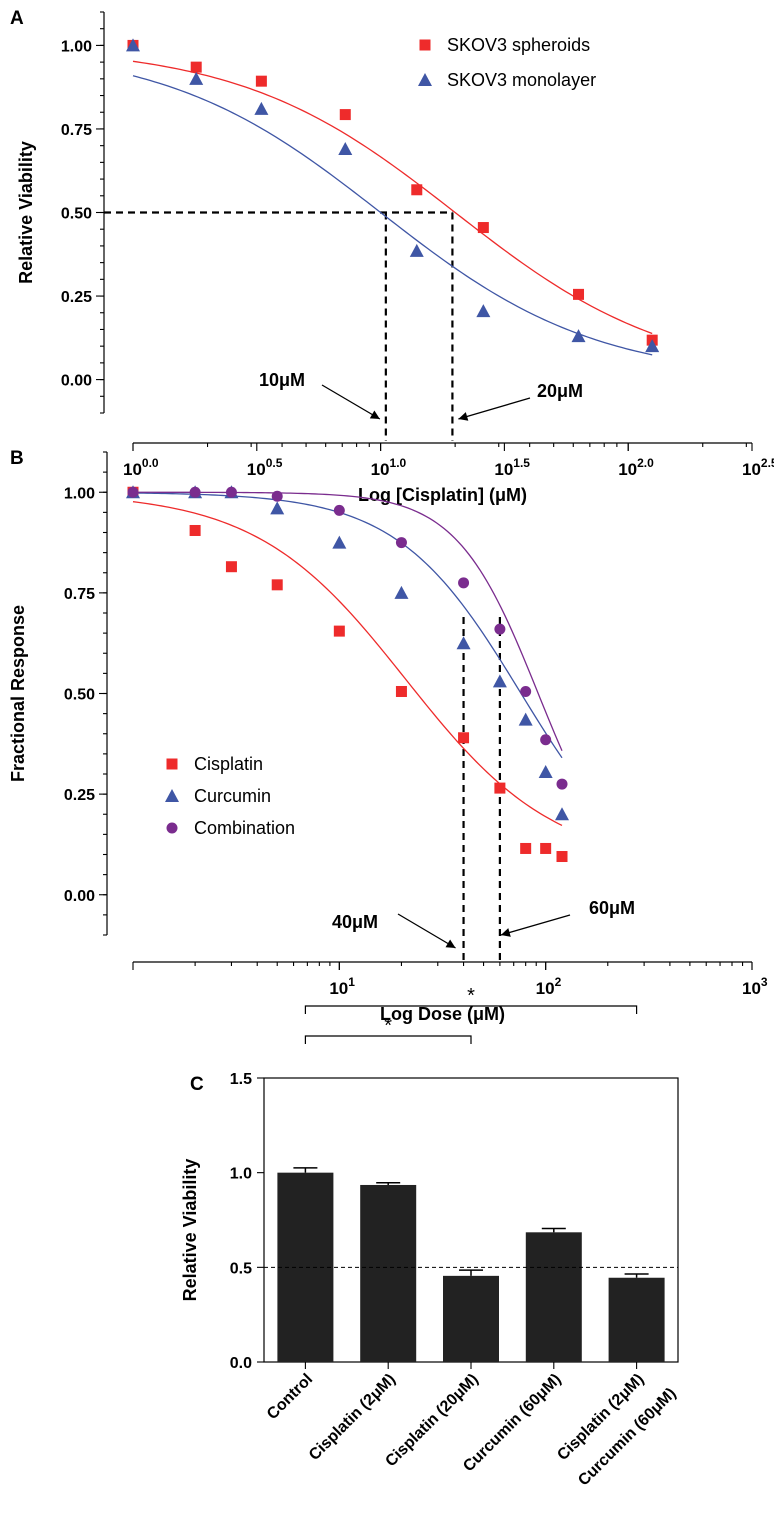  I want to click on annotation-label: 10μM, so click(282, 380).